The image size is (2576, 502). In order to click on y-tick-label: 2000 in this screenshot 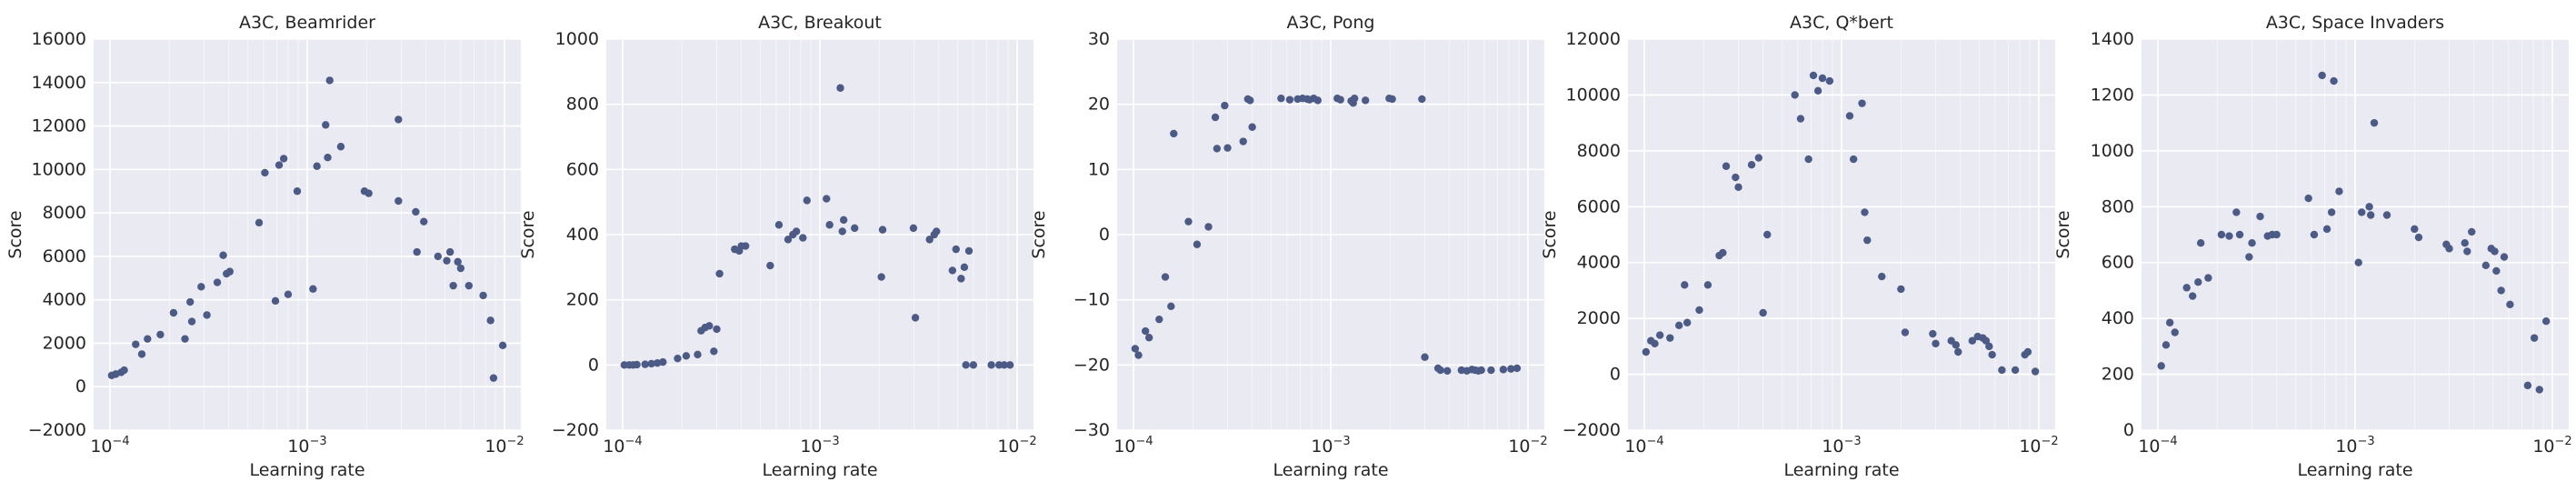, I will do `click(1599, 318)`.